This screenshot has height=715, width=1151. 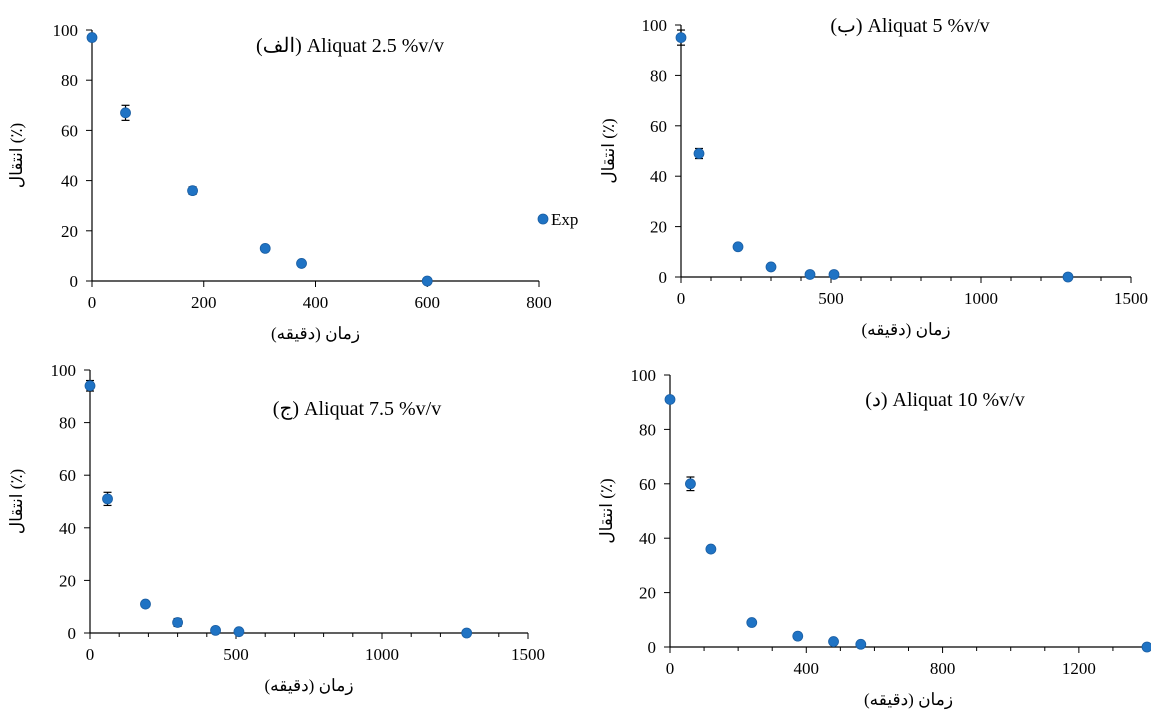 What do you see at coordinates (564, 219) in the screenshot?
I see `legend-label: Exp` at bounding box center [564, 219].